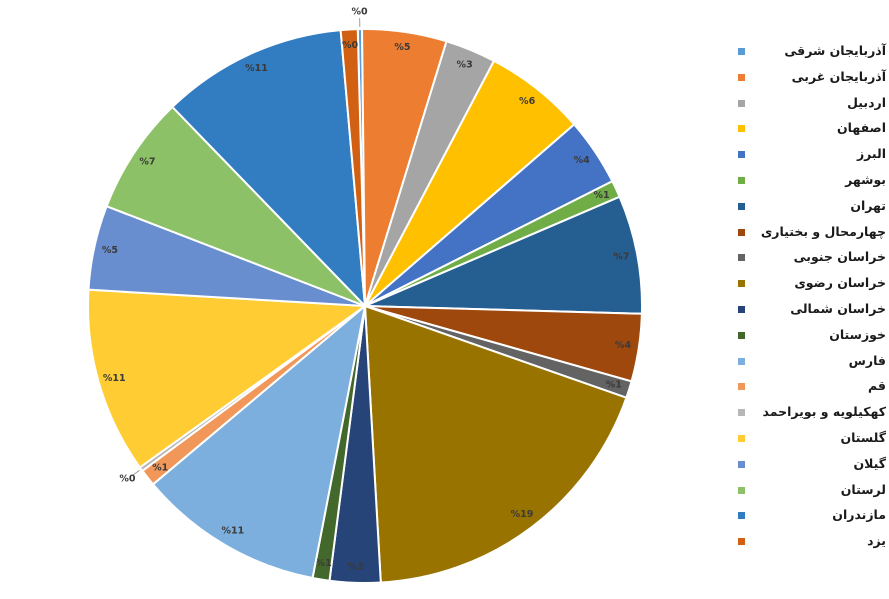 Image resolution: width=889 pixels, height=599 pixels. I want to click on legend-item: تهران, so click(811, 208).